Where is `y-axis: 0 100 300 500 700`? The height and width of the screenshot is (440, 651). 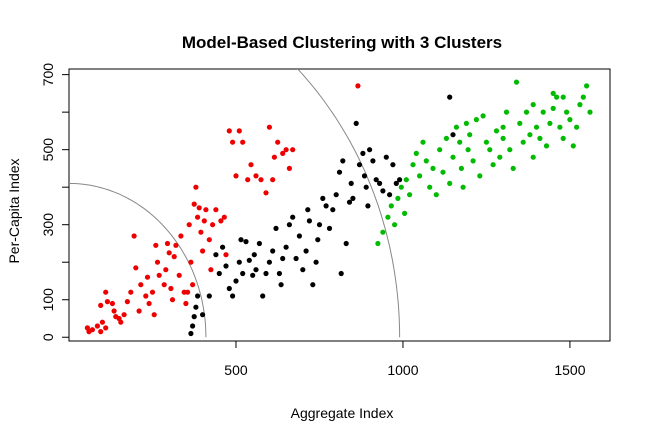
y-axis: 0 100 300 500 700 is located at coordinates (54, 202).